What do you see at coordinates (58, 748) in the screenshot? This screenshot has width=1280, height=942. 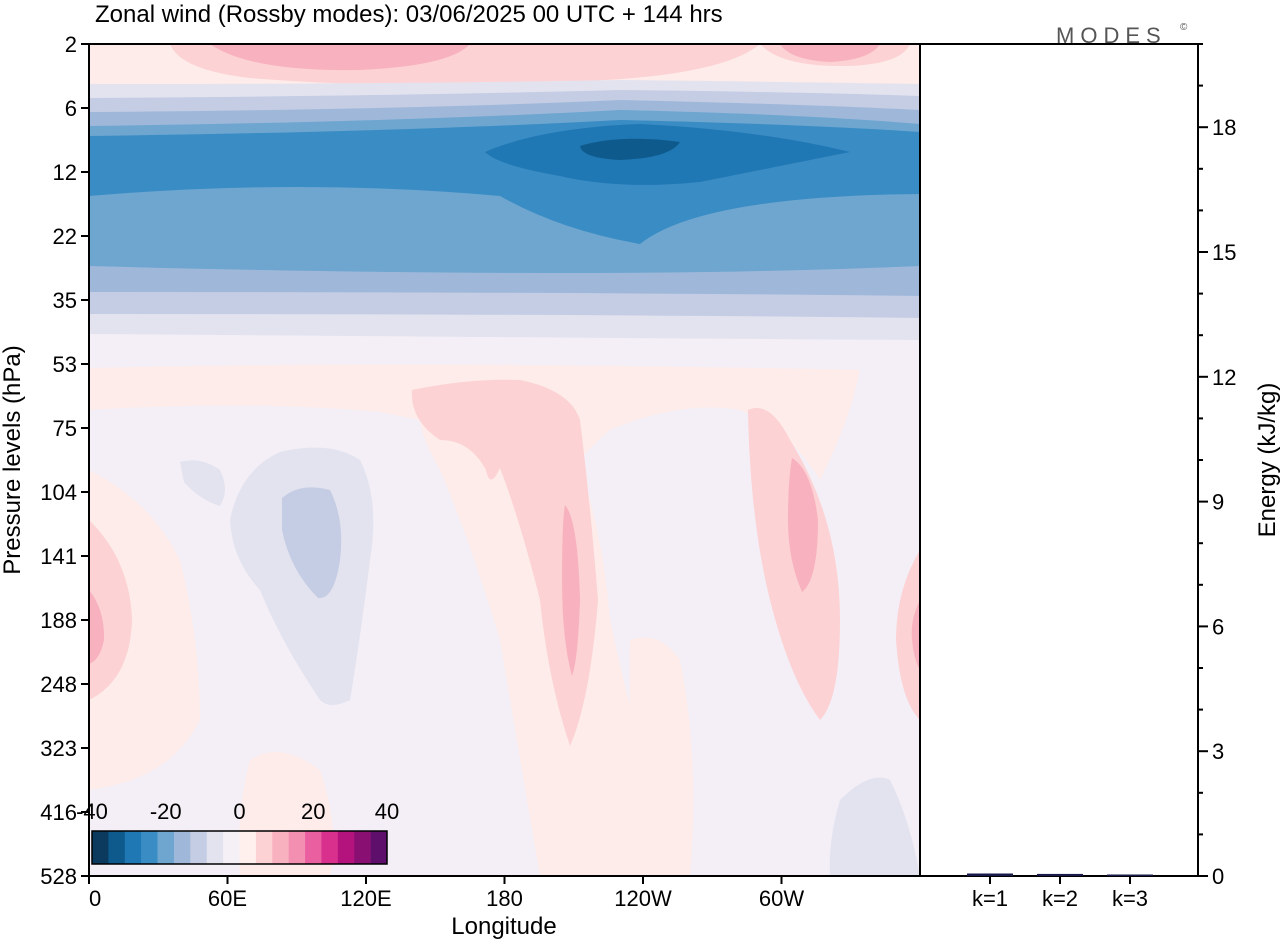 I see `y-tick-label: 323` at bounding box center [58, 748].